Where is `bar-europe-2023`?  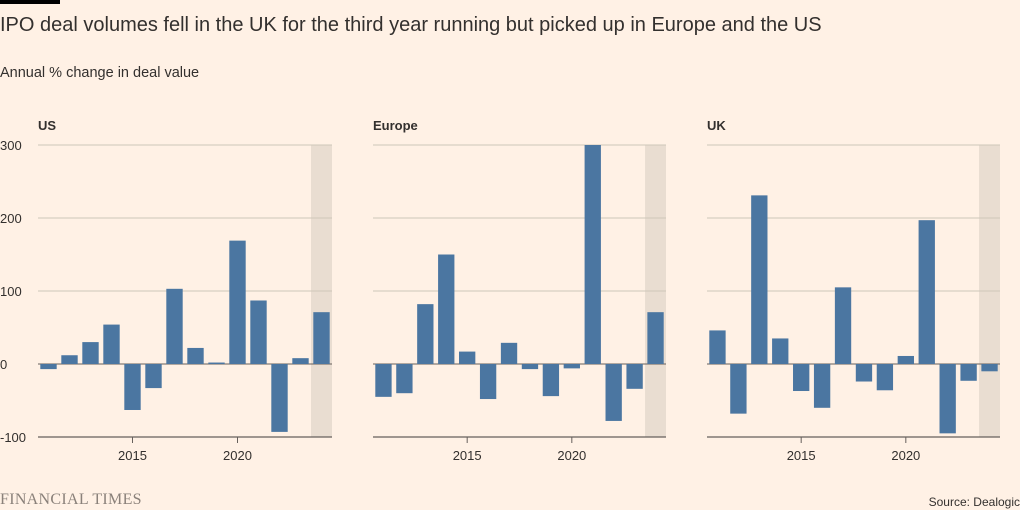
bar-europe-2023 is located at coordinates (634, 376).